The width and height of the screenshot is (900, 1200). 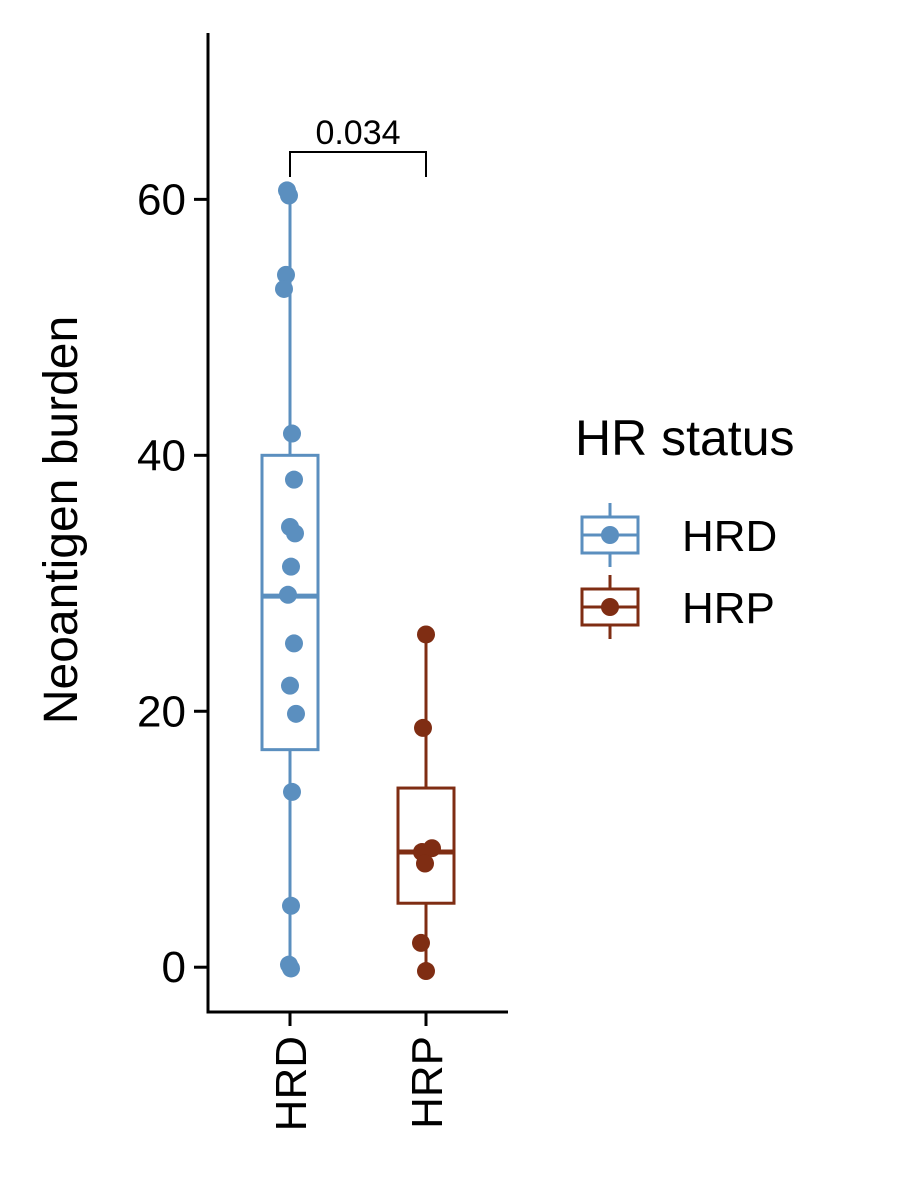 What do you see at coordinates (61, 520) in the screenshot?
I see `y-axis-title: Neoantigen burden` at bounding box center [61, 520].